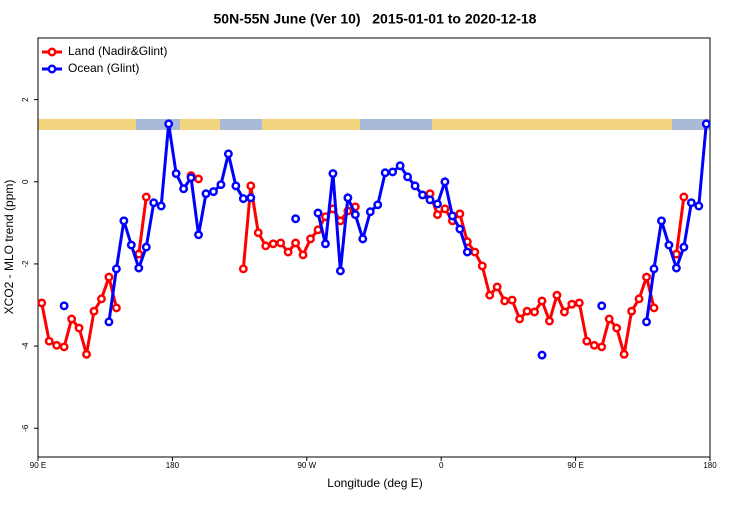 Image resolution: width=750 pixels, height=505 pixels. What do you see at coordinates (441, 465) in the screenshot?
I see `x-tick-label: 0` at bounding box center [441, 465].